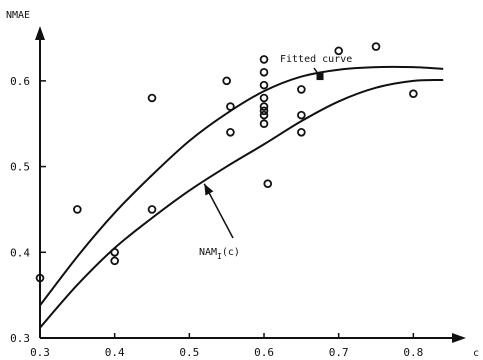 The height and width of the screenshot is (360, 483). I want to click on nam-arrow-icon, so click(209, 189).